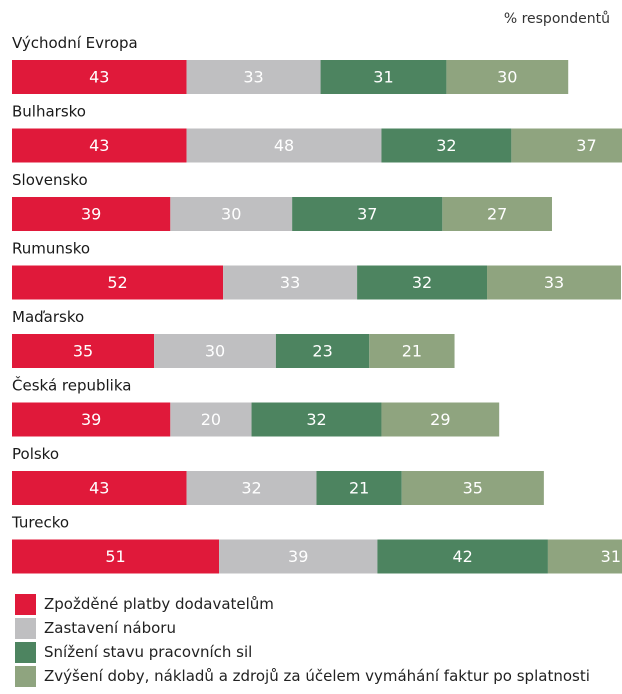 This screenshot has width=622, height=694. Describe the element at coordinates (556, 19) in the screenshot. I see `unit-label: % respondentů` at that location.